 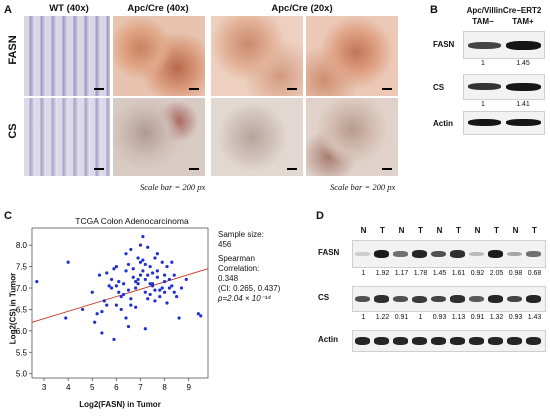 What do you see at coordinates (534, 317) in the screenshot?
I see `panel-d-band-value: 1.43` at bounding box center [534, 317].